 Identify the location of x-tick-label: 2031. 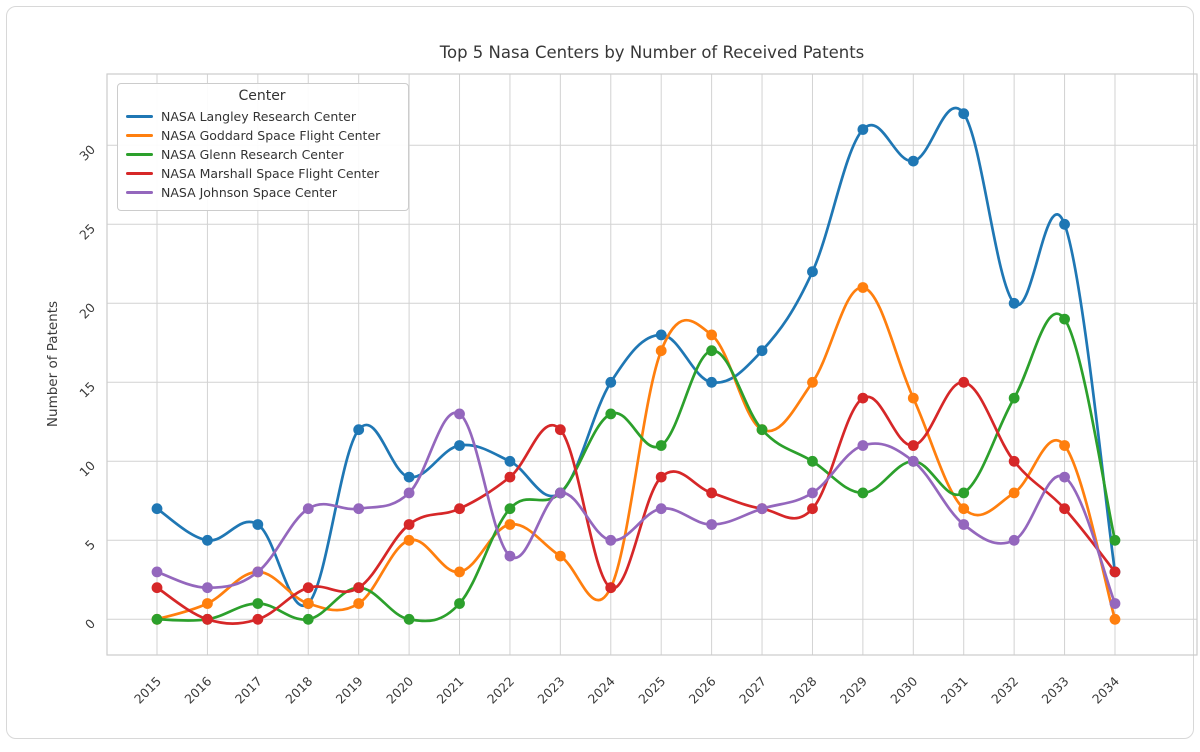
(954, 690).